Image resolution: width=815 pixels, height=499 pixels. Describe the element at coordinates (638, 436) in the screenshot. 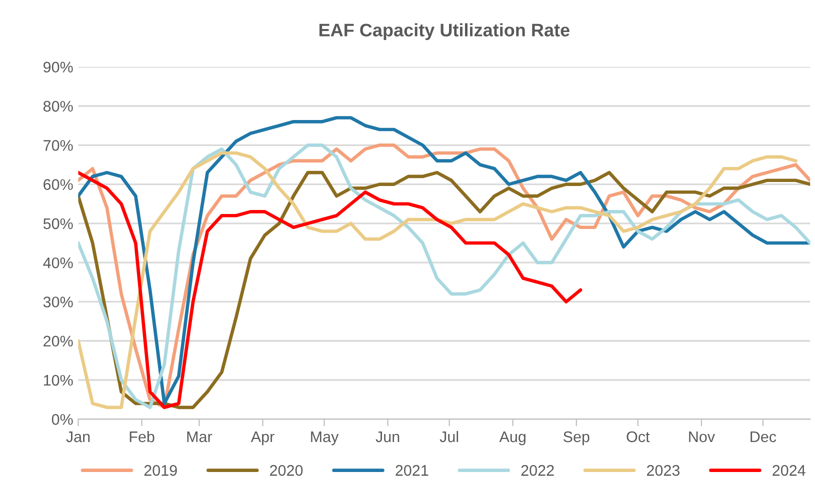

I see `x-tick-label: Oct` at that location.